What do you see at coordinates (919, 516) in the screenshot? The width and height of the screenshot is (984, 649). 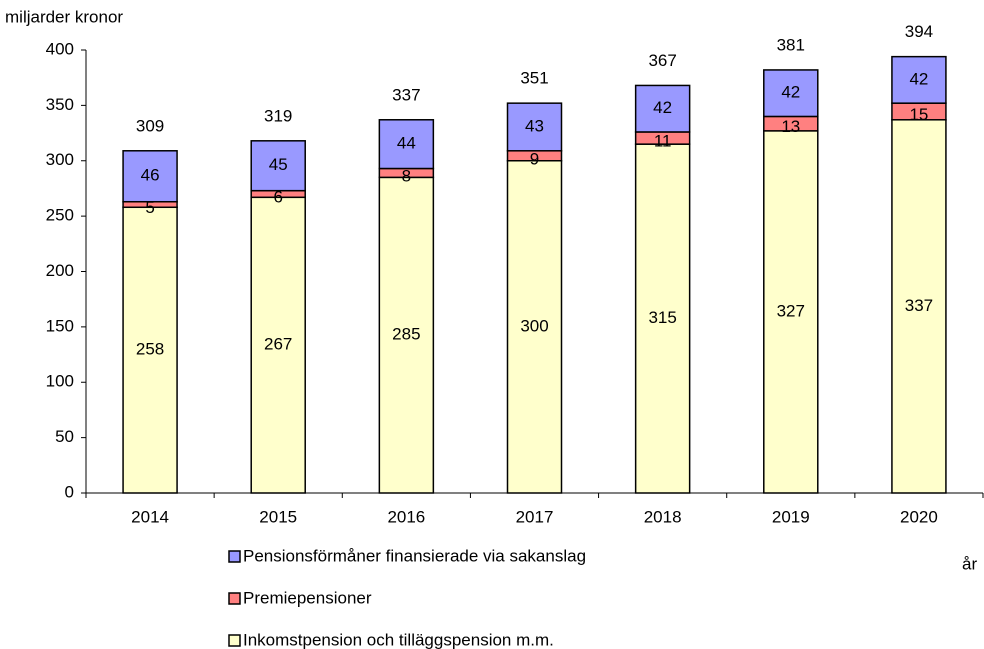 I see `x-tick-label: 2020` at bounding box center [919, 516].